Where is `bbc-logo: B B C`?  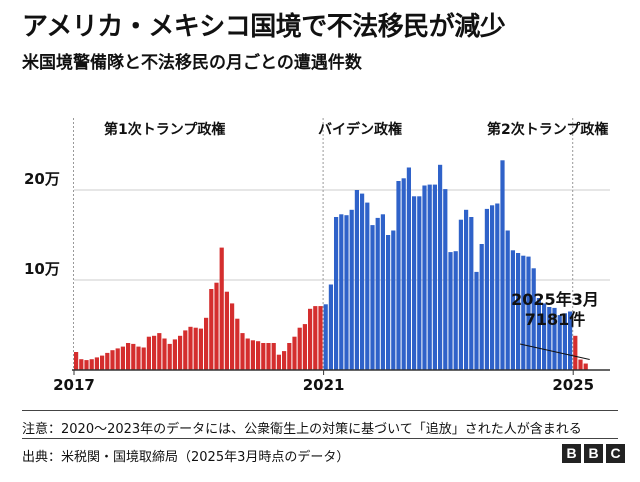 bbc-logo: B B C is located at coordinates (593, 453).